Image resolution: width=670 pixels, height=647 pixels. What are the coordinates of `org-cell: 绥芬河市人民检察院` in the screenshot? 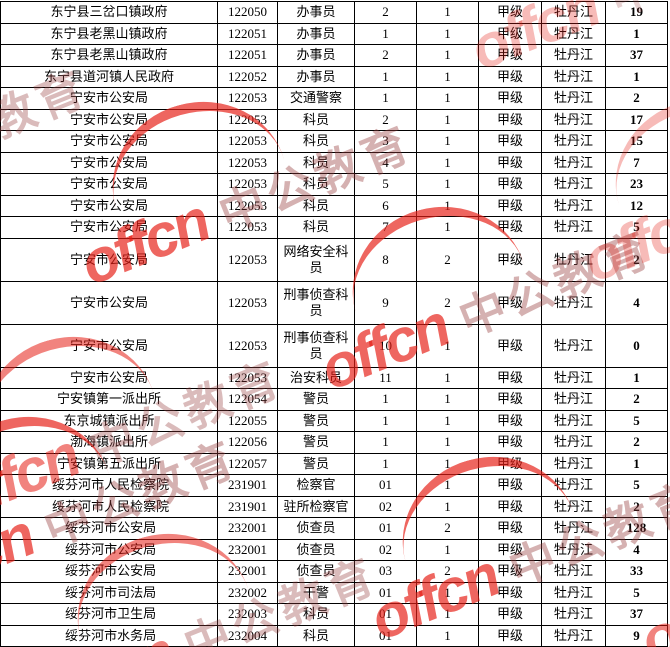 It's located at (109, 506).